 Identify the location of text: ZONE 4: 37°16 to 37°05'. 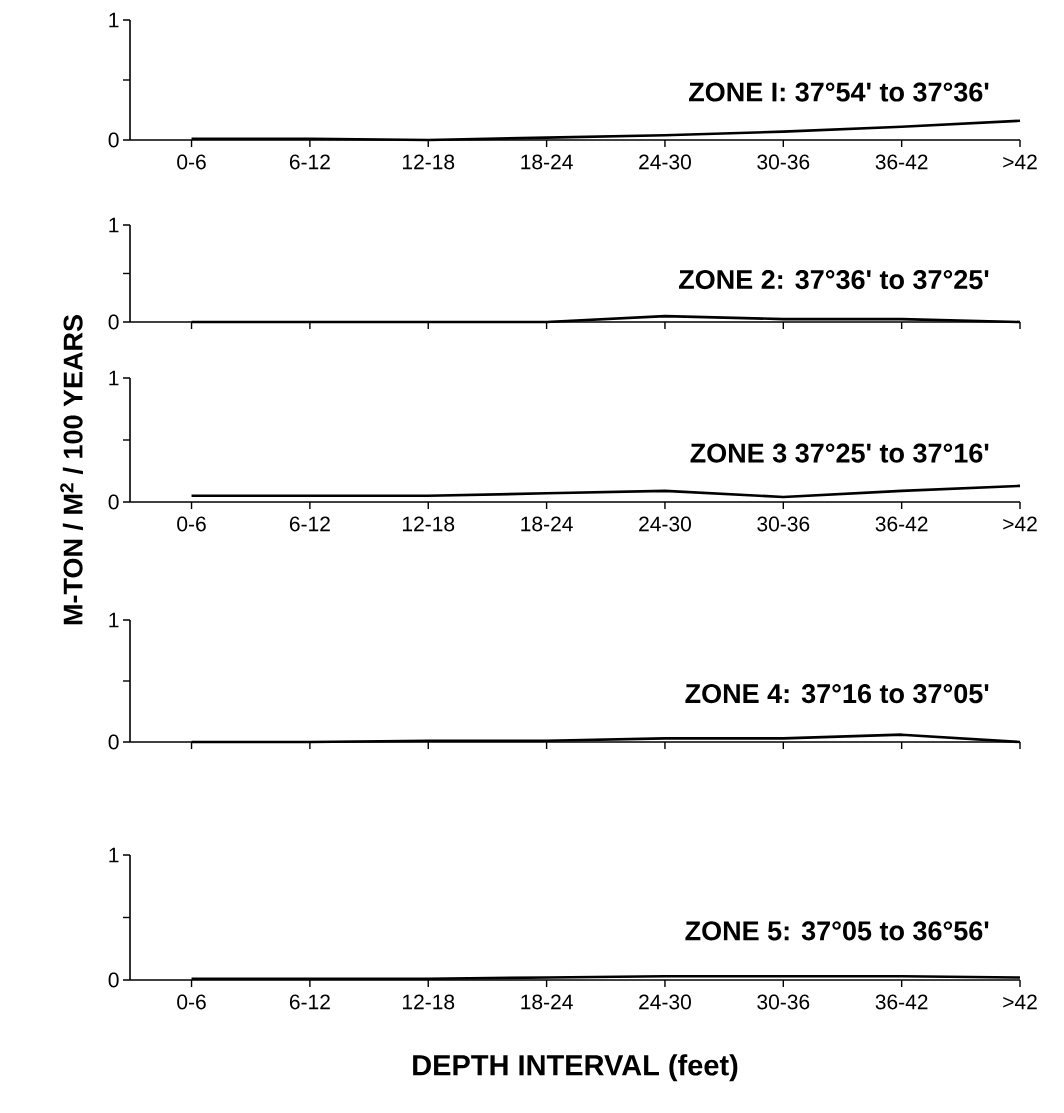
(837, 694).